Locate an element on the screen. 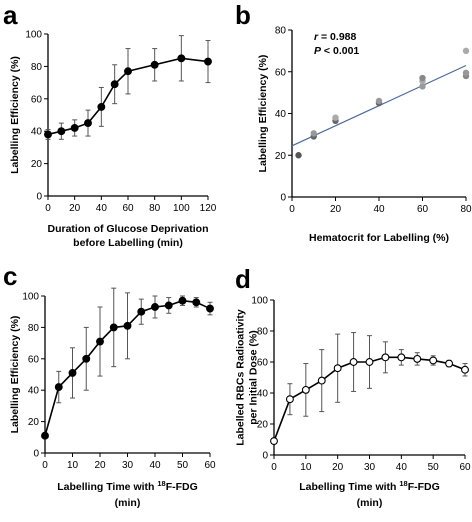 This screenshot has height=522, width=472. panel-letter-c: c is located at coordinates (10, 276).